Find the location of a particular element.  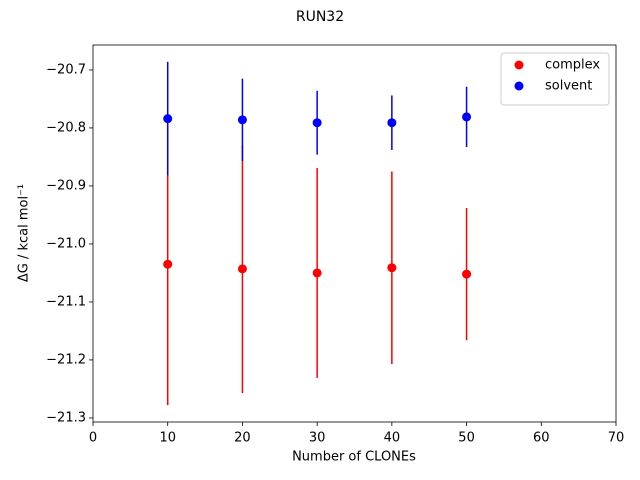

x-tick-label: 70 is located at coordinates (616, 438).